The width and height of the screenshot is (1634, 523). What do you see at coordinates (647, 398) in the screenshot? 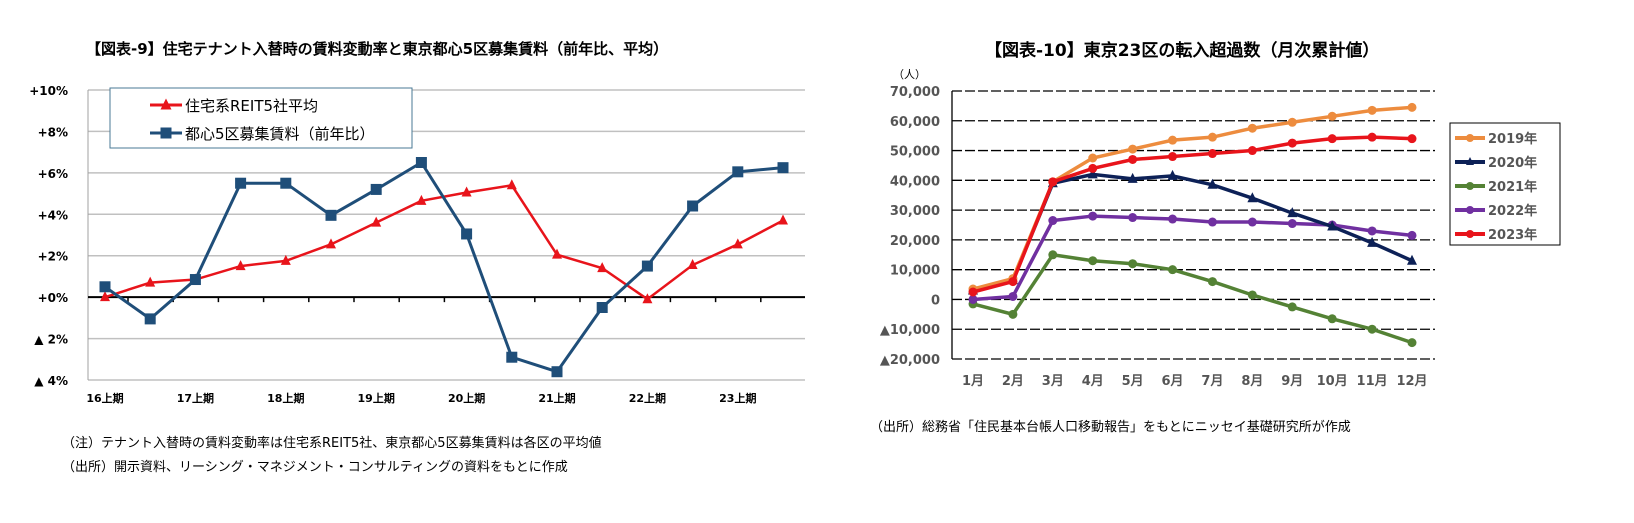
I see `x-tick-label: 22上期` at bounding box center [647, 398].